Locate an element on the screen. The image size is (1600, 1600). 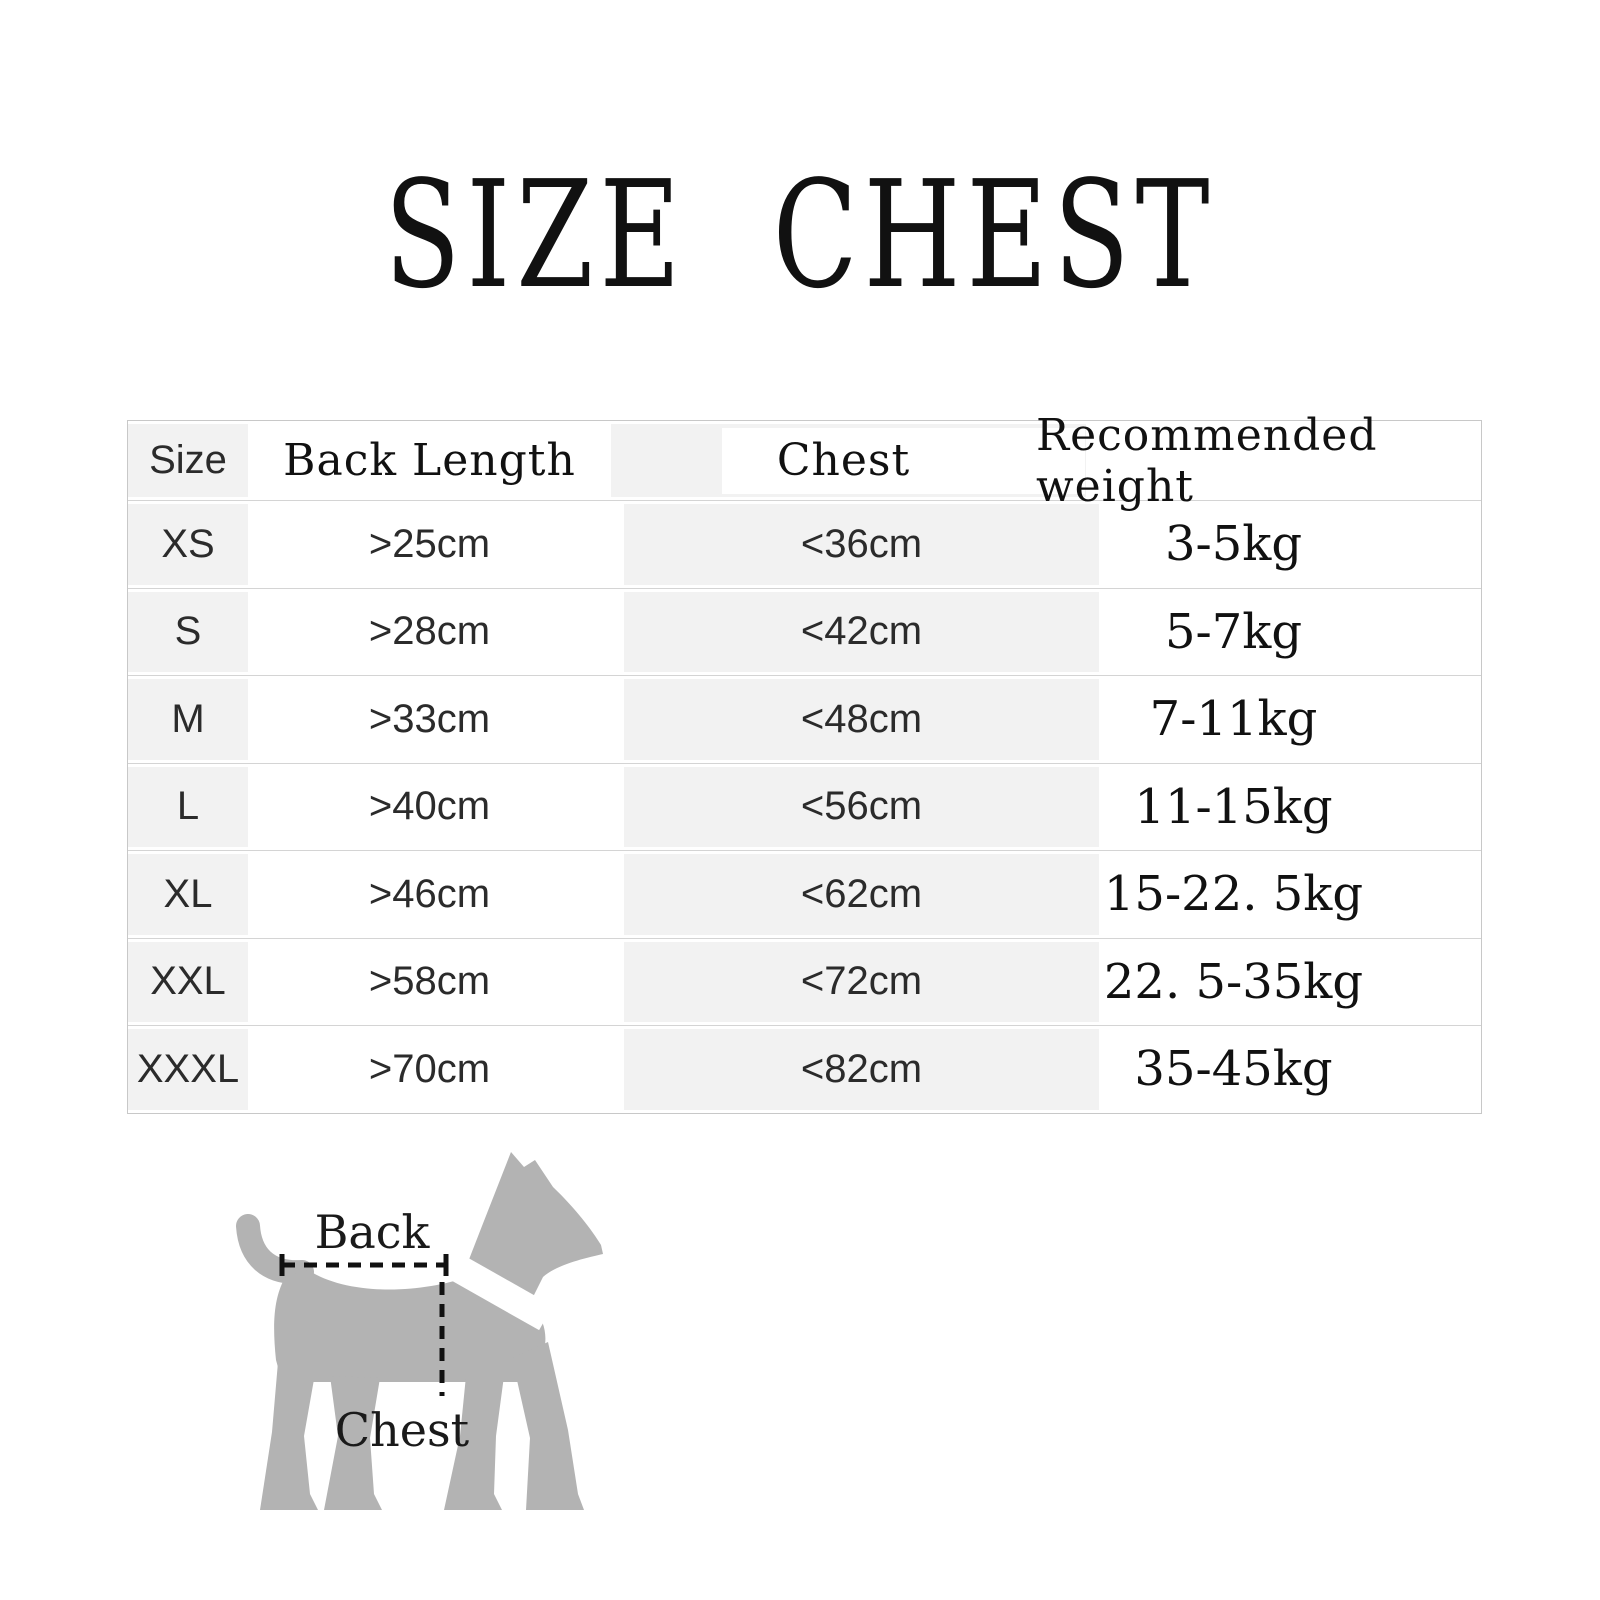
chest-cell: <62cm is located at coordinates (861, 894).